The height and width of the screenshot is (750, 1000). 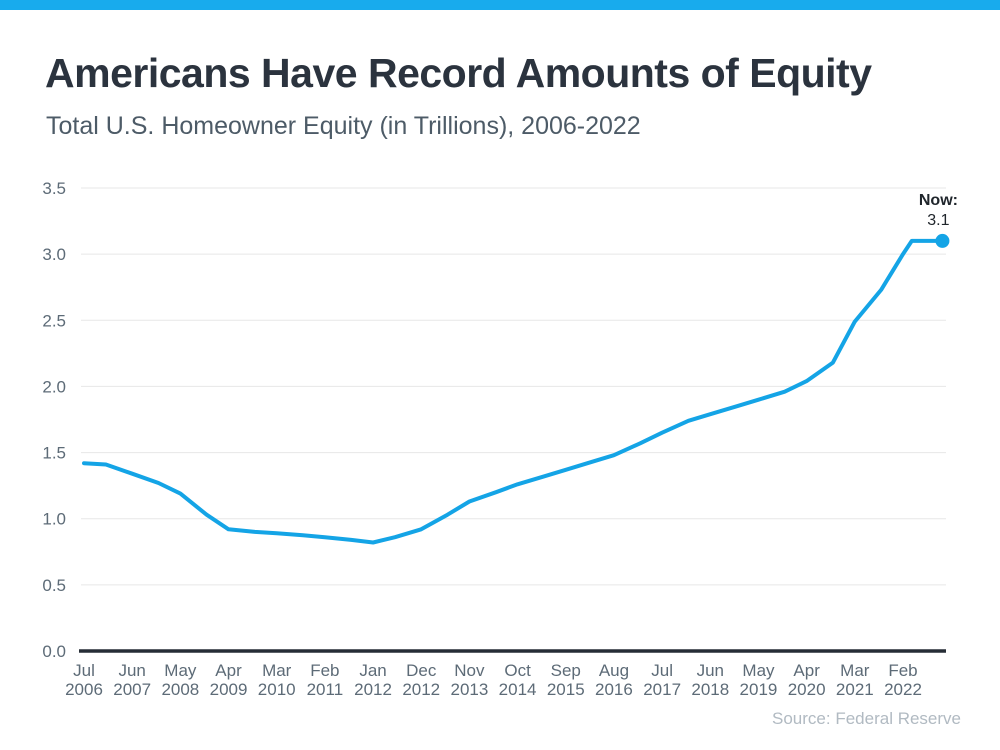 I want to click on x-tick-year-label: 2006, so click(x=84, y=689).